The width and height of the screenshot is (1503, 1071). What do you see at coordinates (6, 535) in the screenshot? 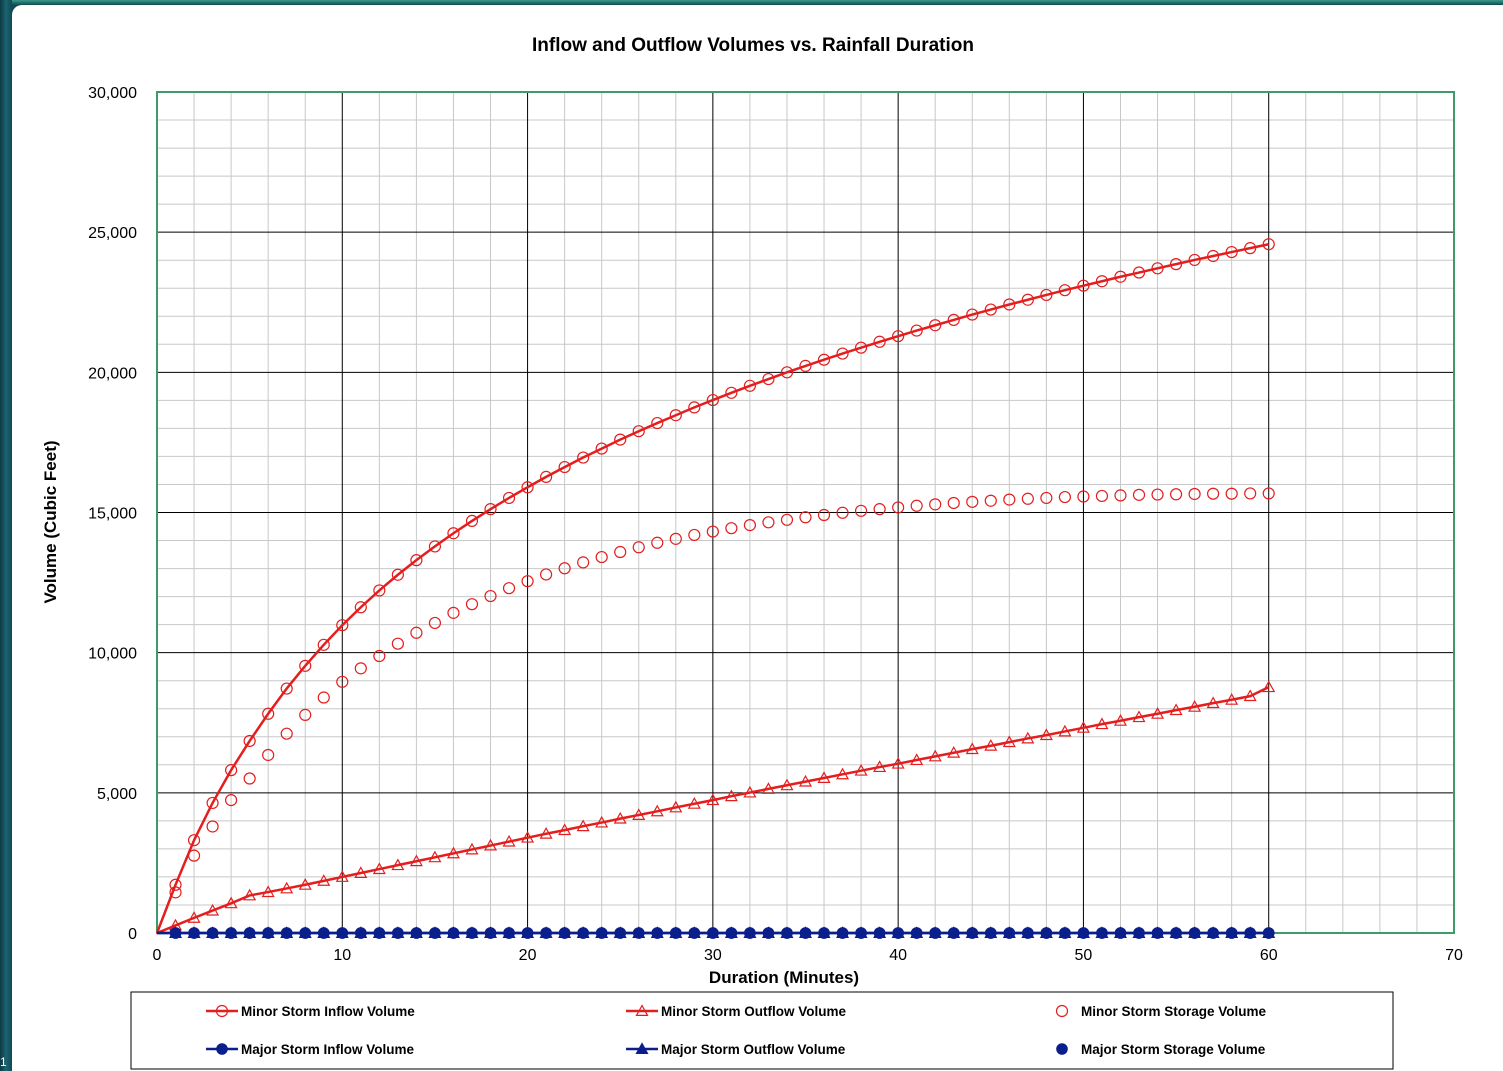
I see `window-left-border` at bounding box center [6, 535].